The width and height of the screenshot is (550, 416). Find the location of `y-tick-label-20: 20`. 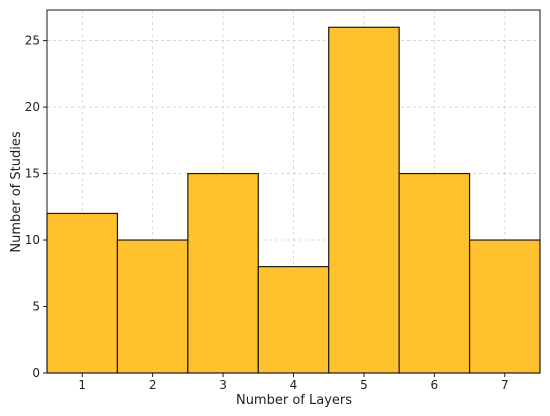

y-tick-label-20: 20 is located at coordinates (32, 107).